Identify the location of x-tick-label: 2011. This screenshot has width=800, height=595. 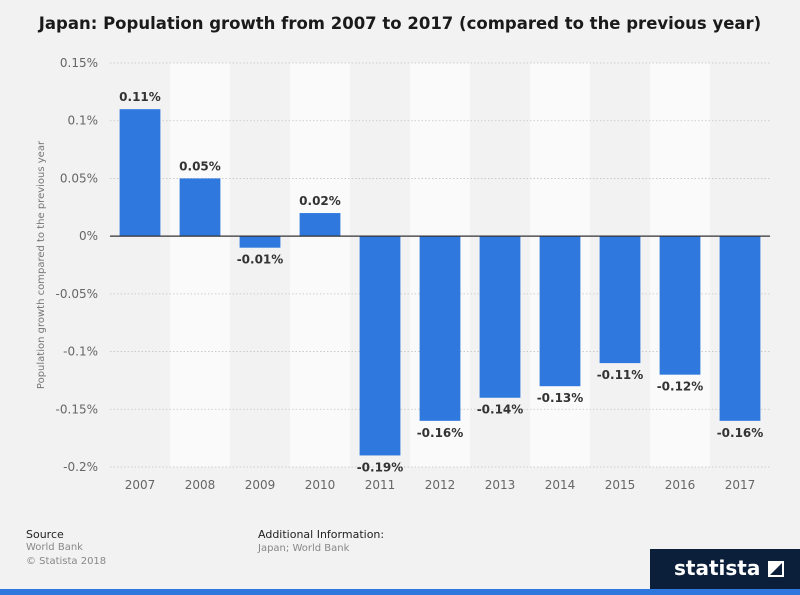
(380, 485).